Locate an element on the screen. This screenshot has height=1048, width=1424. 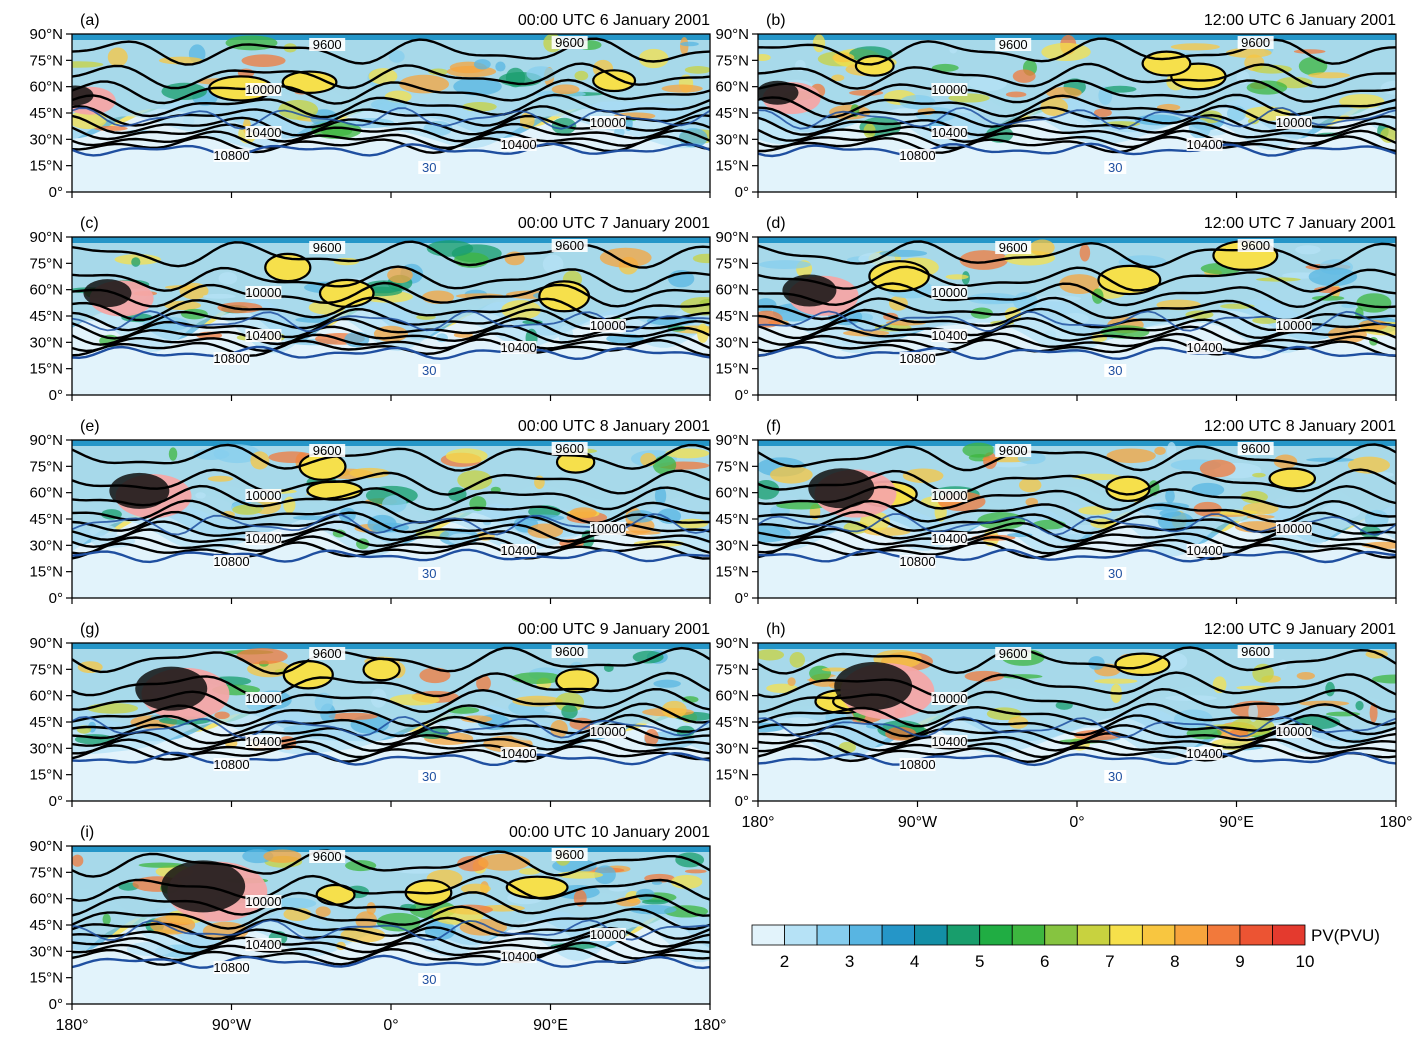
contour-label: 10800 is located at coordinates (231, 764).